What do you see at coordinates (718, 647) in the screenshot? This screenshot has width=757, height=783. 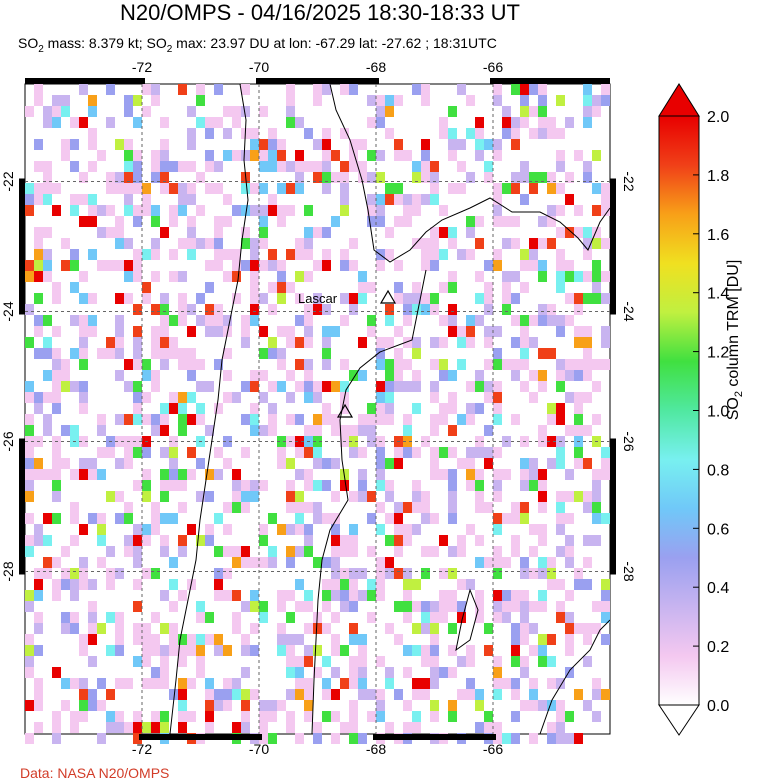 I see `colorbar-tick-label: 0.2` at bounding box center [718, 647].